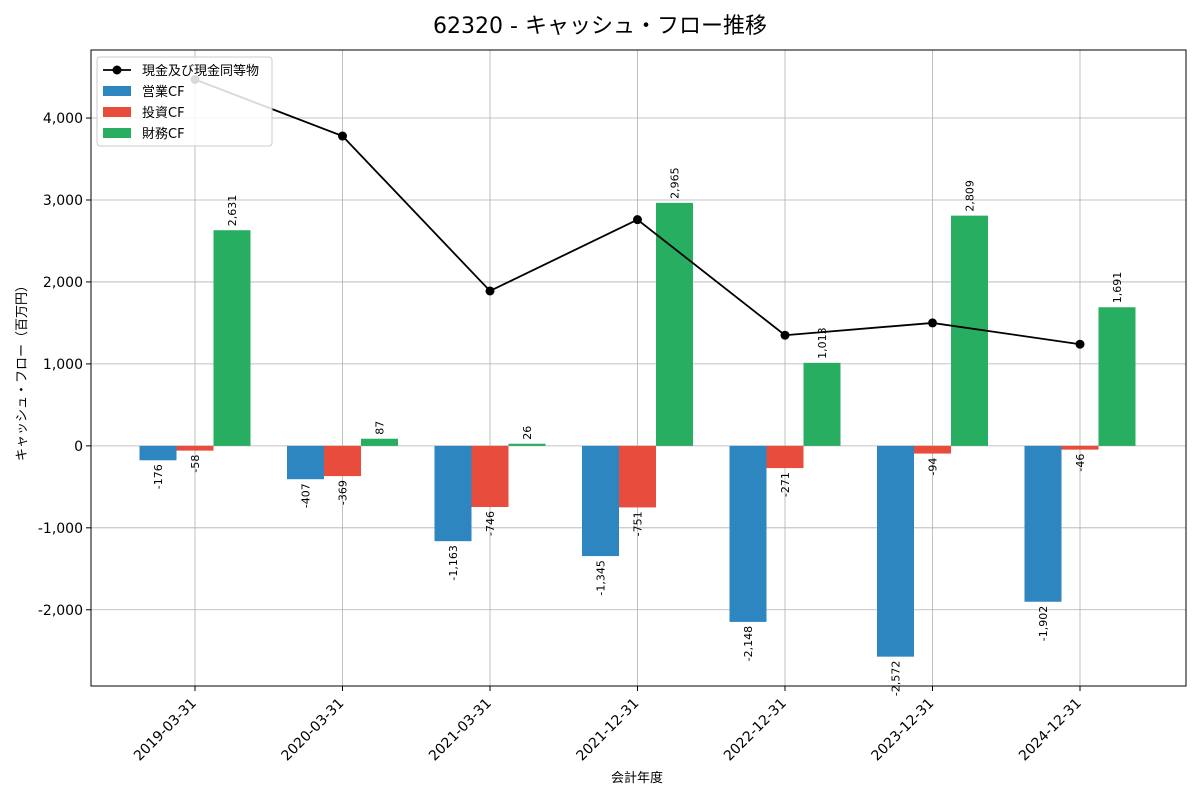  What do you see at coordinates (63, 283) in the screenshot?
I see `y-tick-label-4: 2,000` at bounding box center [63, 283].